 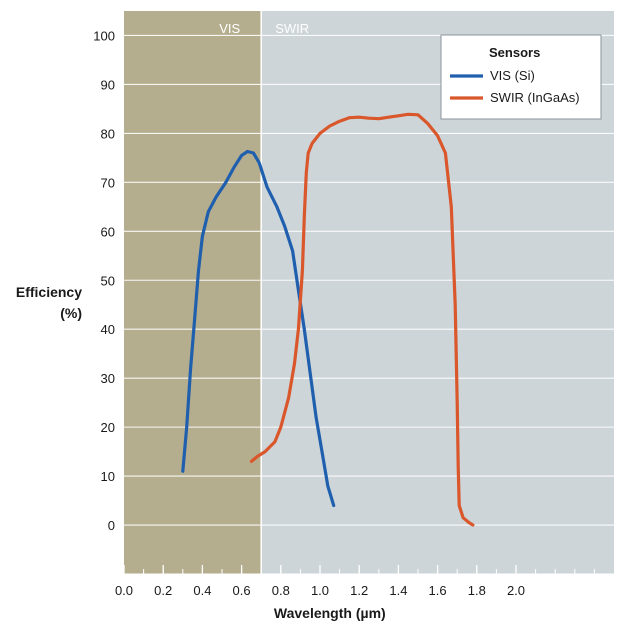 What do you see at coordinates (163, 590) in the screenshot?
I see `x-tick-label: 0.2` at bounding box center [163, 590].